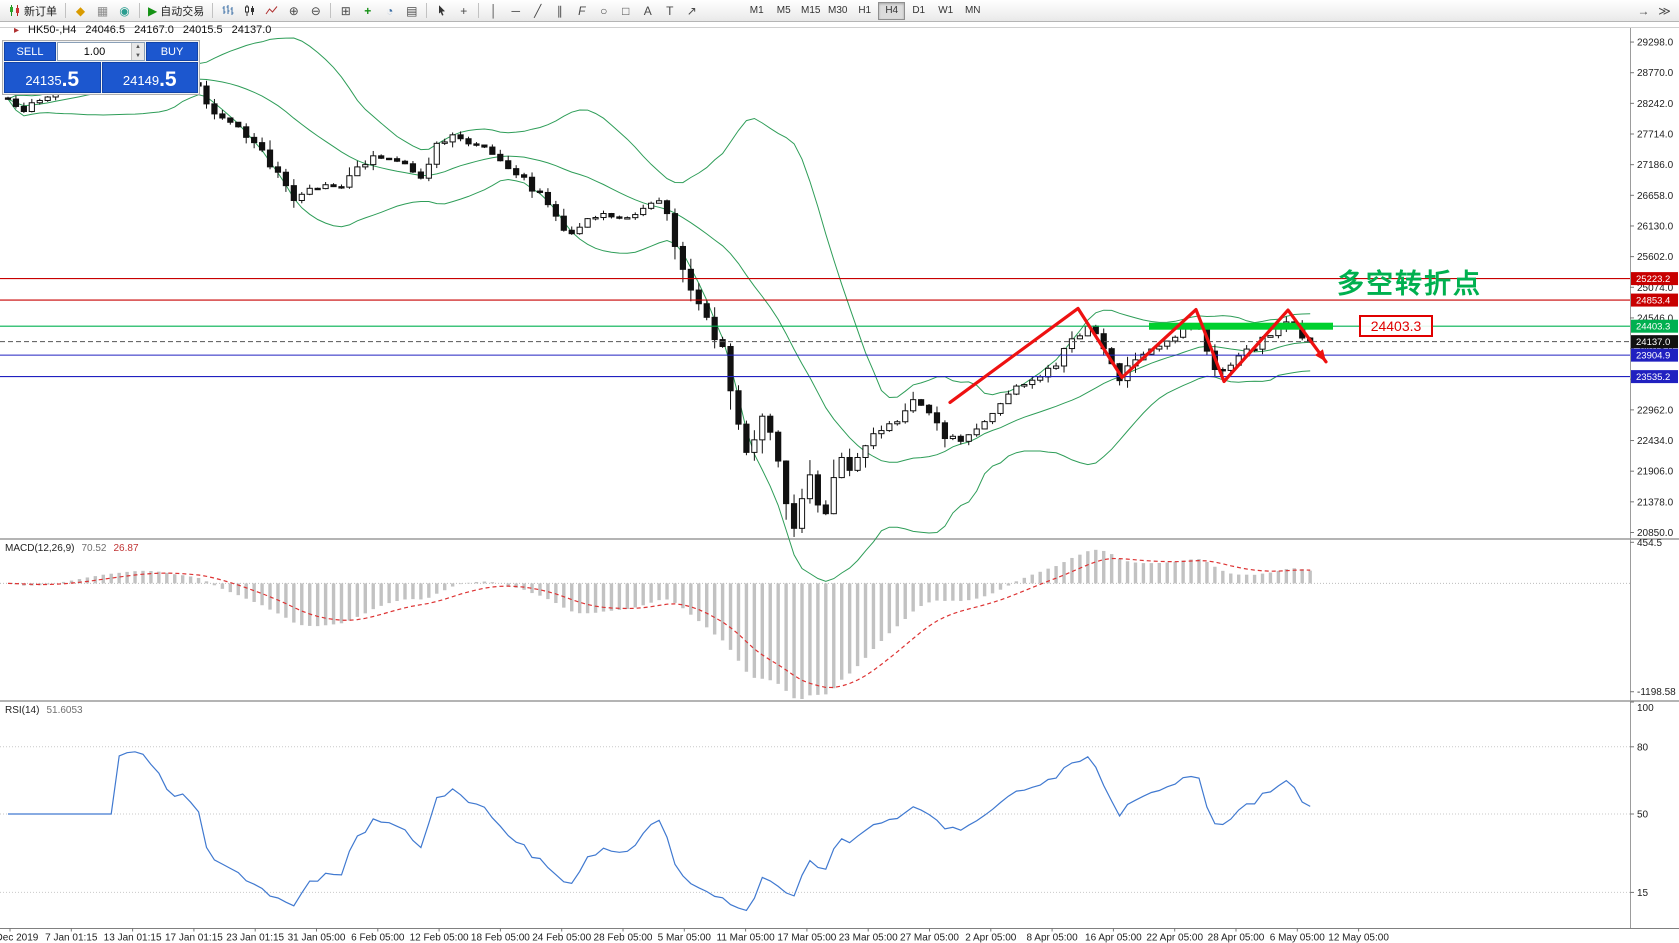 The height and width of the screenshot is (943, 1679). Describe the element at coordinates (52, 30) in the screenshot. I see `symbol-name: HK50-,H4` at that location.